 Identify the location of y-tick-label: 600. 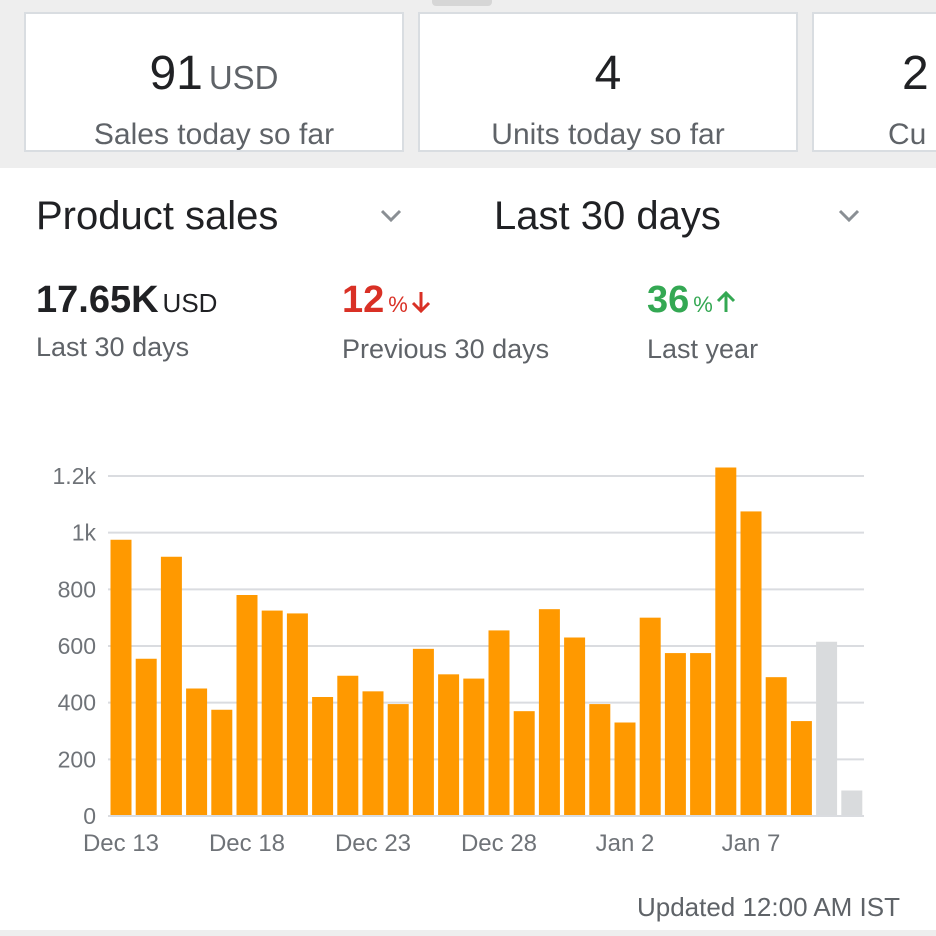
(77, 646).